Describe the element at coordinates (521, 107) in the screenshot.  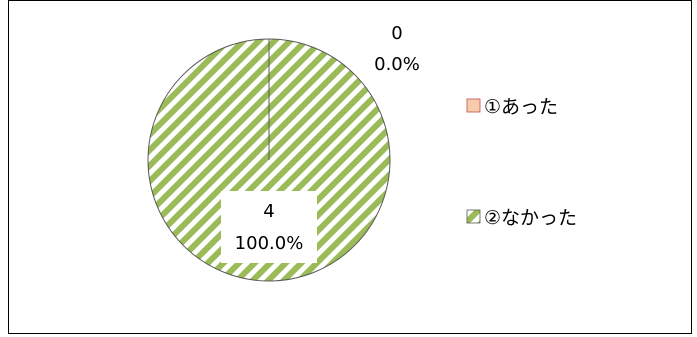
I see `legend-label: ①あった` at that location.